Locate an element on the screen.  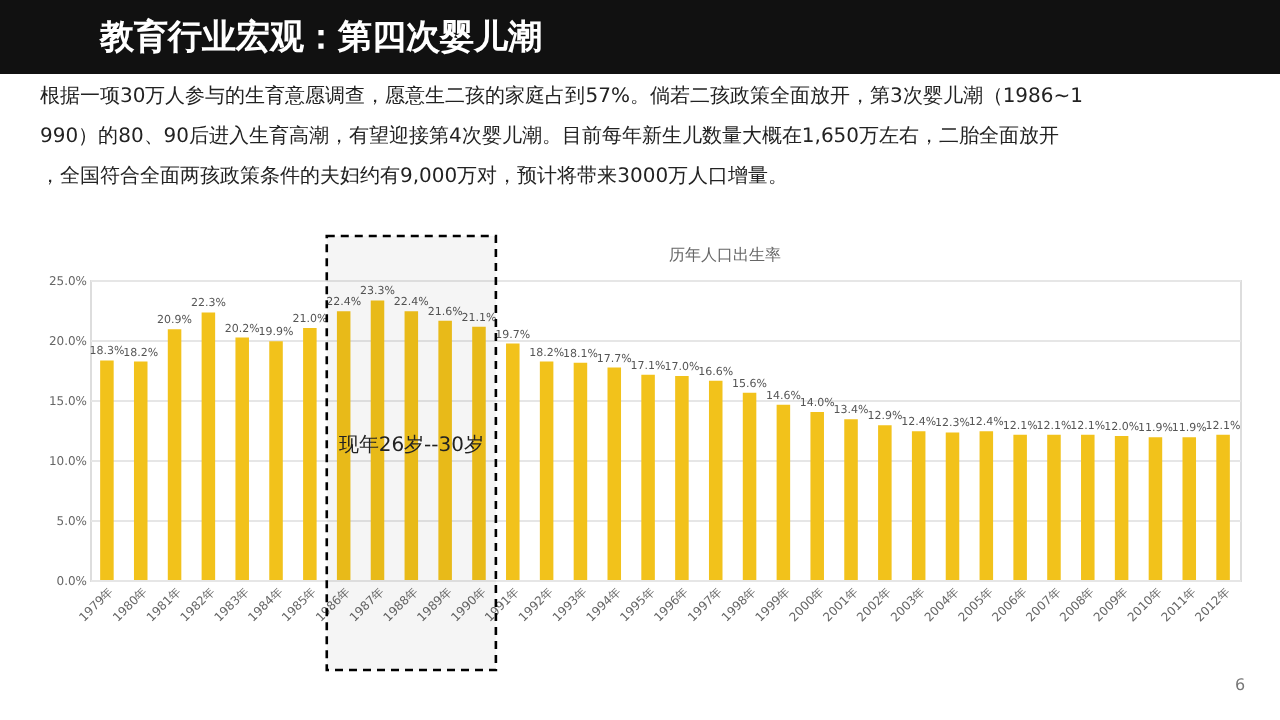
chart-subtitle: 历年人口出生率 is located at coordinates (725, 255).